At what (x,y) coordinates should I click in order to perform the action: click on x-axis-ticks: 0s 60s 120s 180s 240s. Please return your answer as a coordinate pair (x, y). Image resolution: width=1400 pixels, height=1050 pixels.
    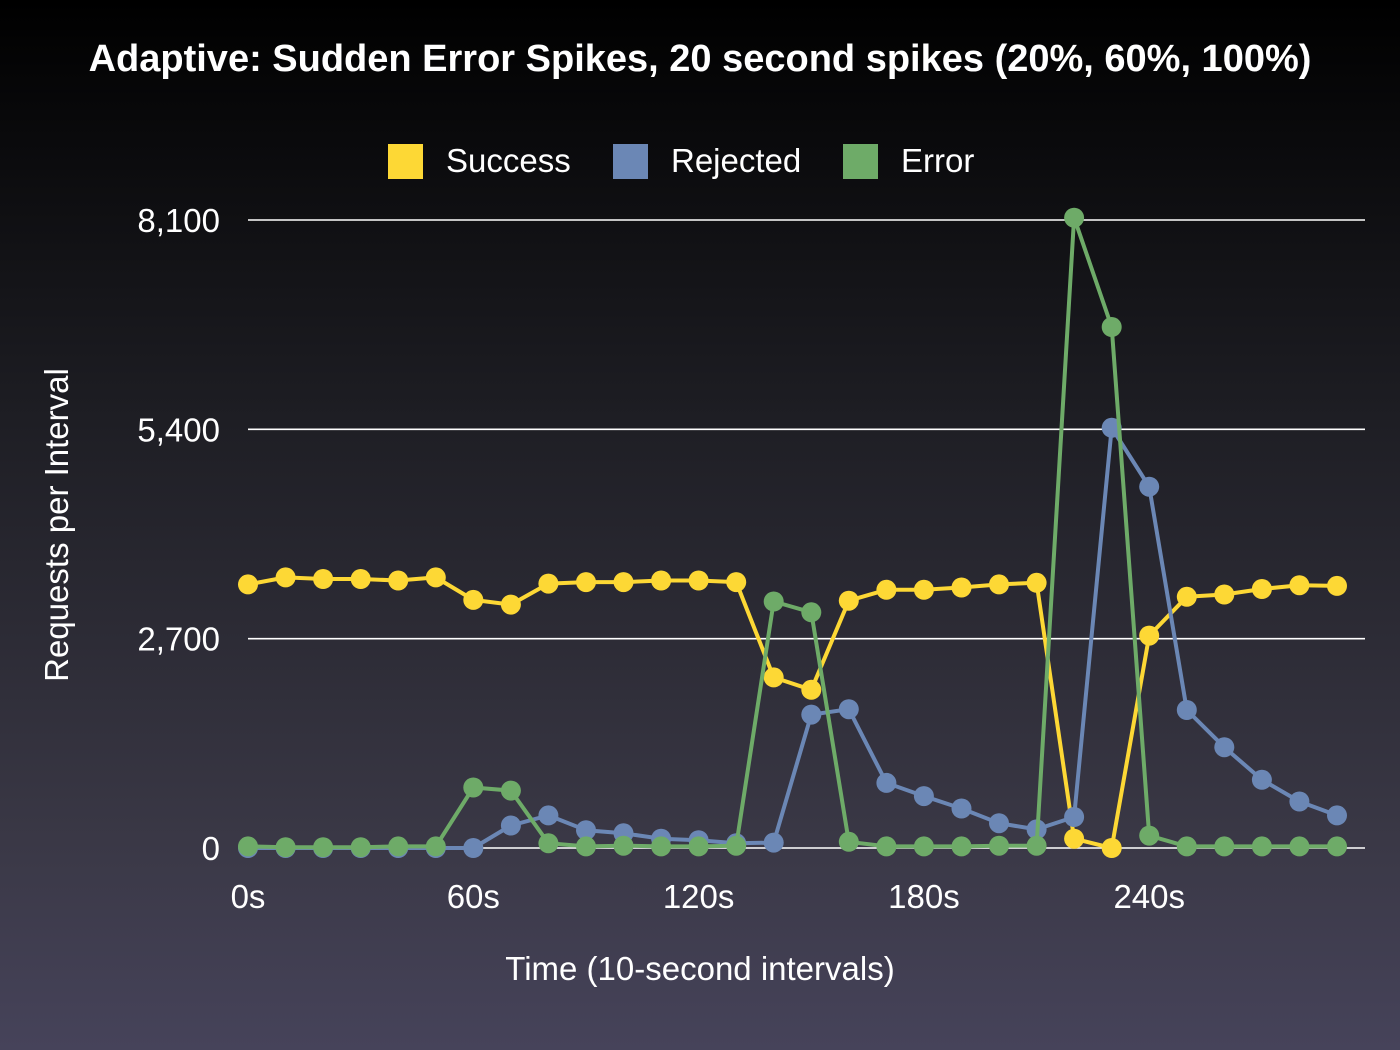
    Looking at the image, I should click on (708, 896).